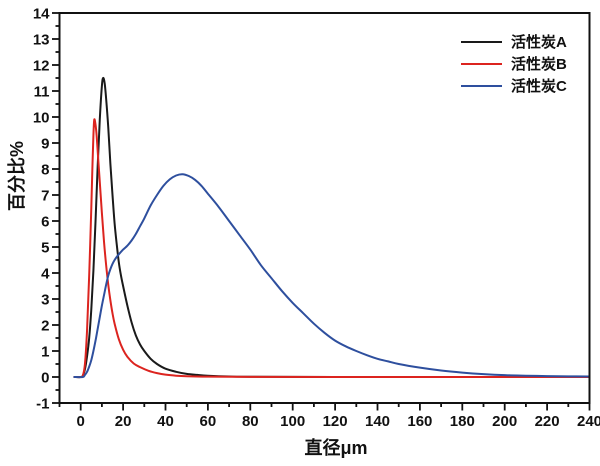  I want to click on svg-text: 120, so click(335, 421).